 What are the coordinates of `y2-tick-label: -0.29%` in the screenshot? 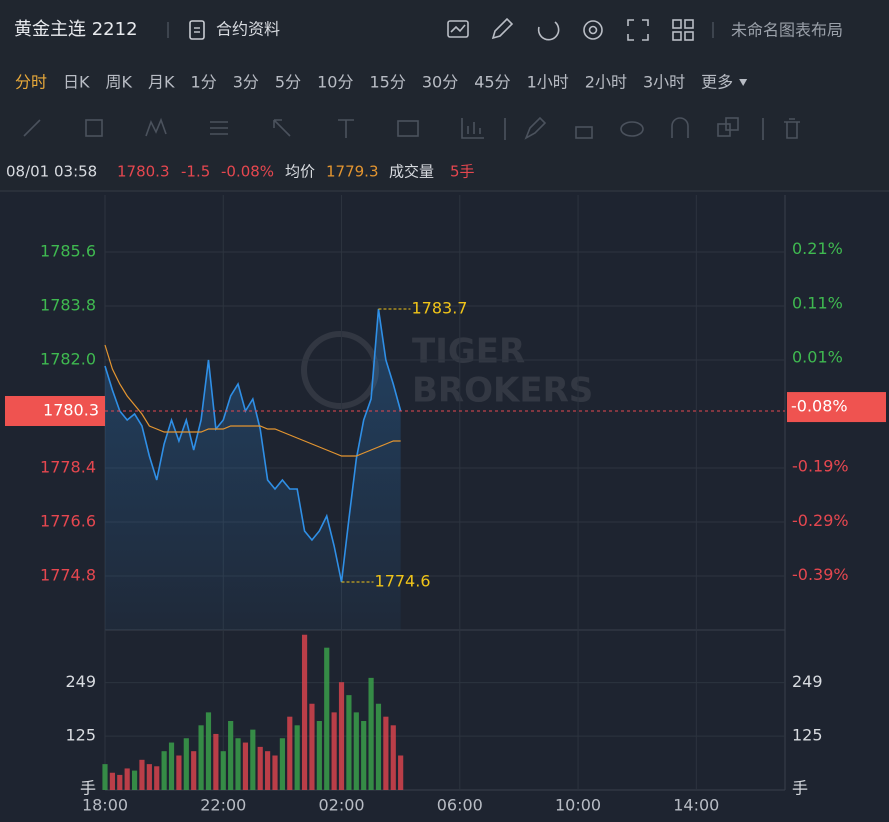 It's located at (820, 520).